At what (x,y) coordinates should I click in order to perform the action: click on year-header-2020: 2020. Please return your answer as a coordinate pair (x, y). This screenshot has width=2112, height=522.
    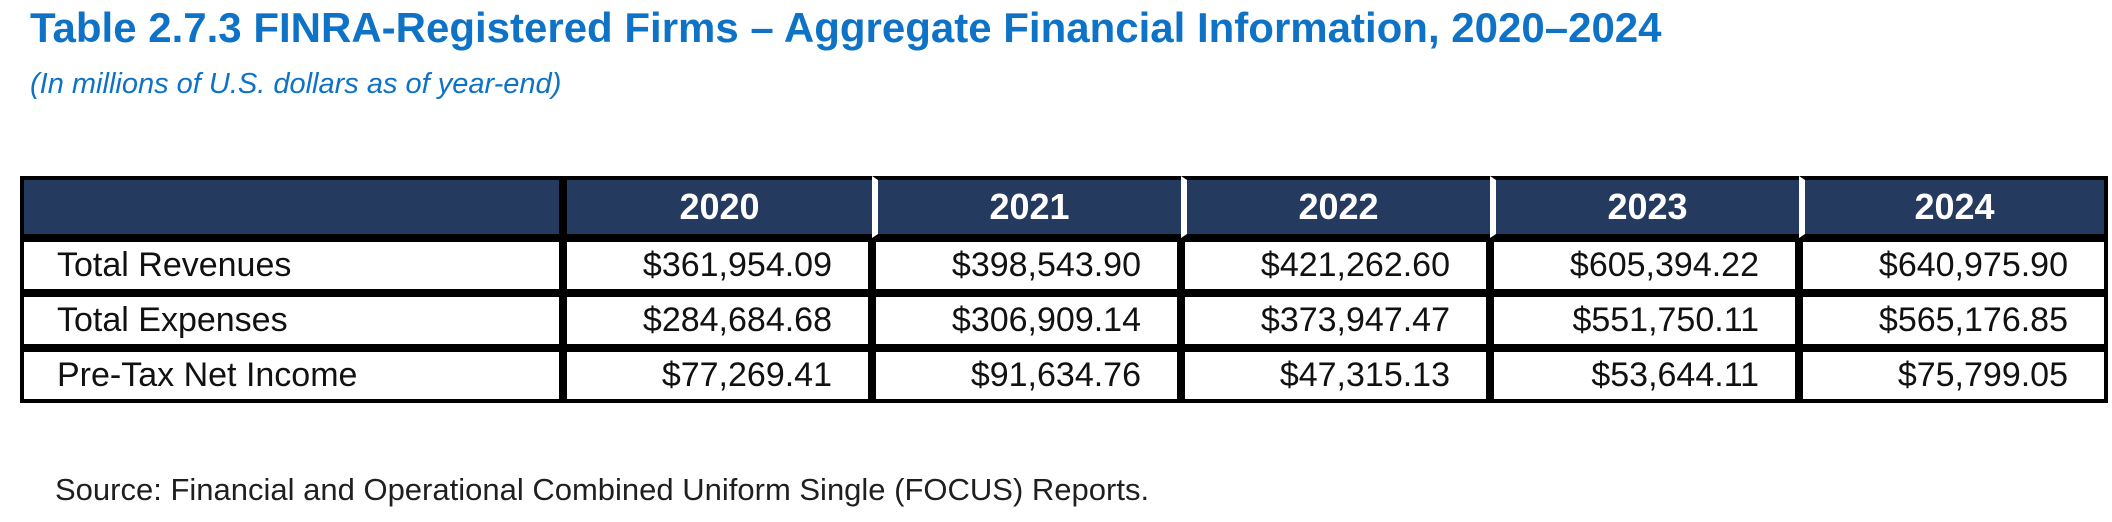
    Looking at the image, I should click on (717, 207).